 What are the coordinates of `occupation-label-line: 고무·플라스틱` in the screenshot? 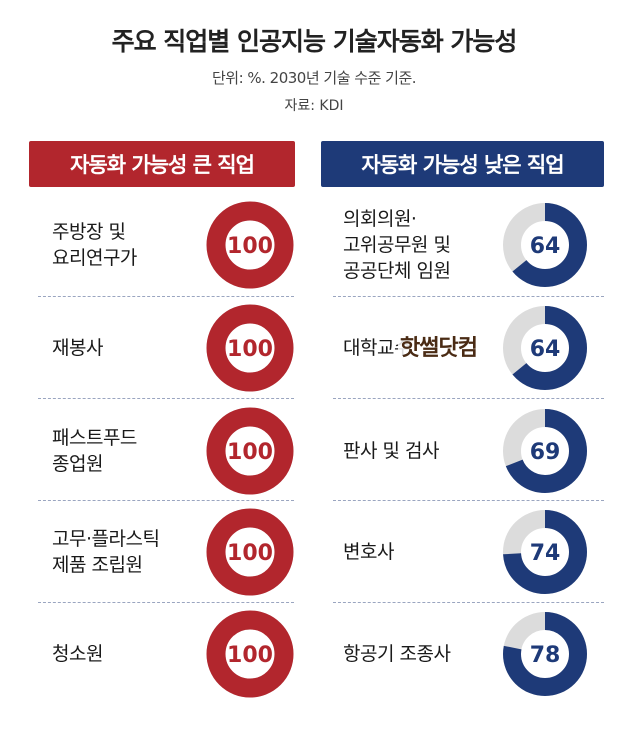 It's located at (106, 539).